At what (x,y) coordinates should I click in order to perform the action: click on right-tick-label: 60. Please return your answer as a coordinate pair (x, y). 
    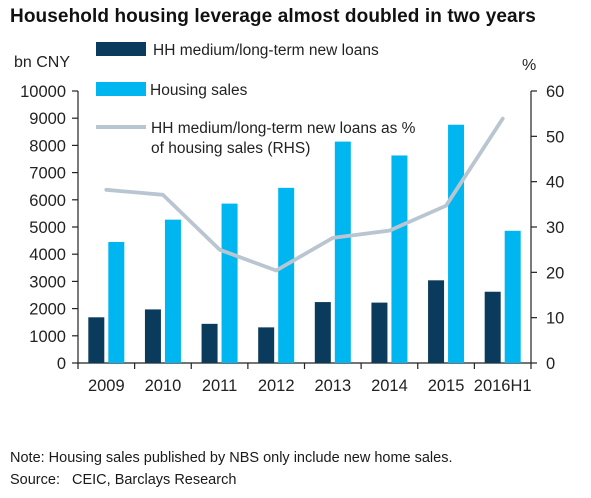
    Looking at the image, I should click on (555, 92).